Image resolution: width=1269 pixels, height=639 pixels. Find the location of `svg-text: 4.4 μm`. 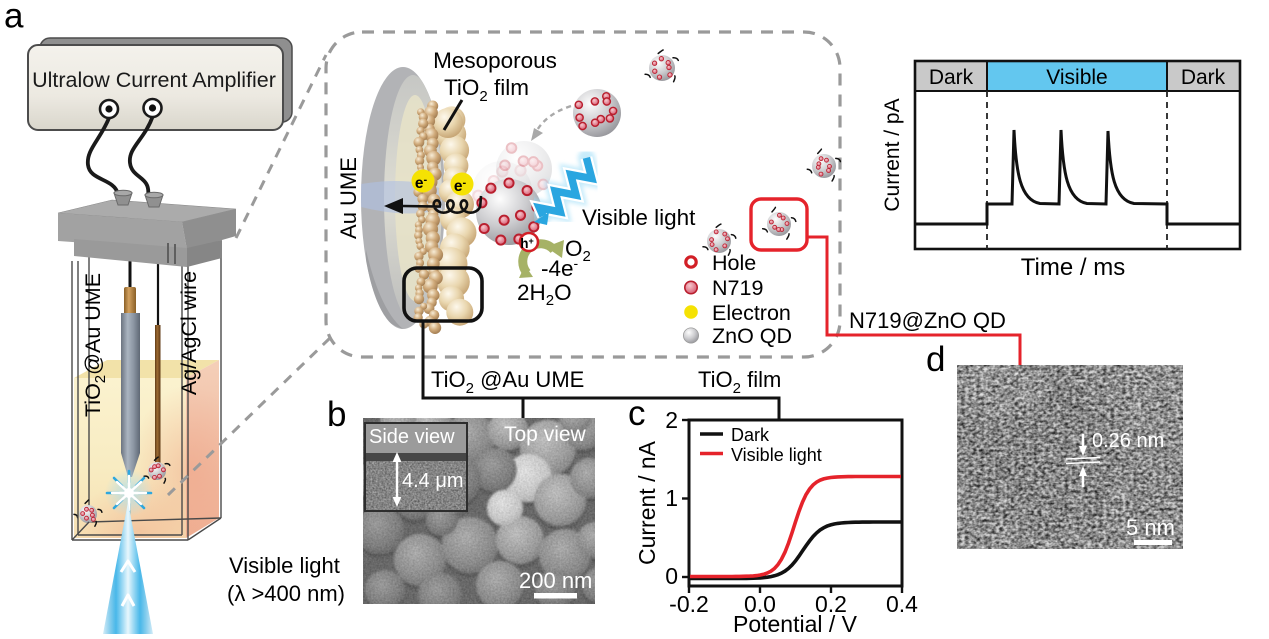

svg-text: 4.4 μm is located at coordinates (433, 481).